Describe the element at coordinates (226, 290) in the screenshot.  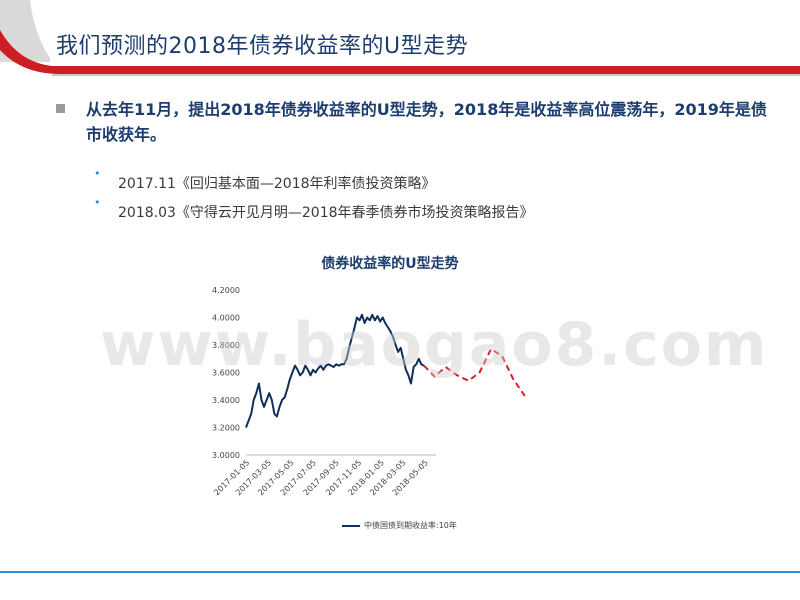
I see `y-tick-label: 4.2000` at that location.